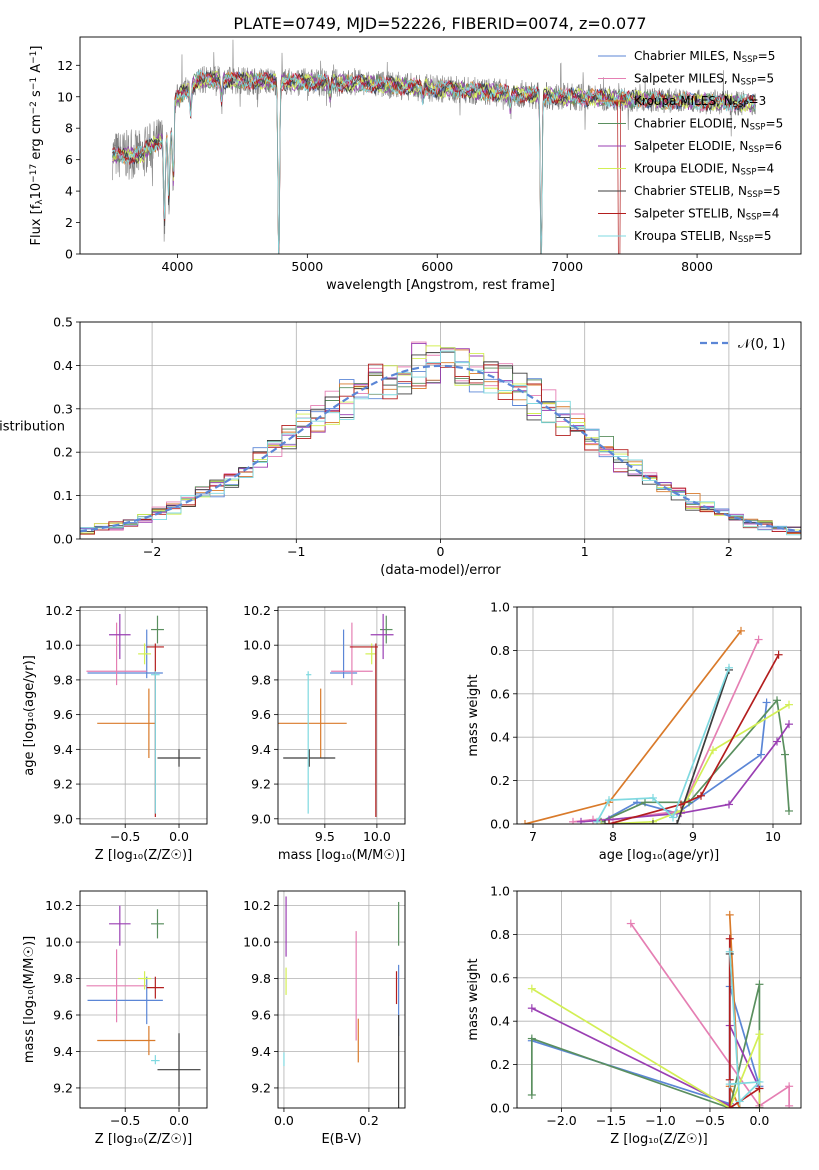 The image size is (819, 1170). Describe the element at coordinates (69, 222) in the screenshot. I see `y-tick-label: 2` at that location.